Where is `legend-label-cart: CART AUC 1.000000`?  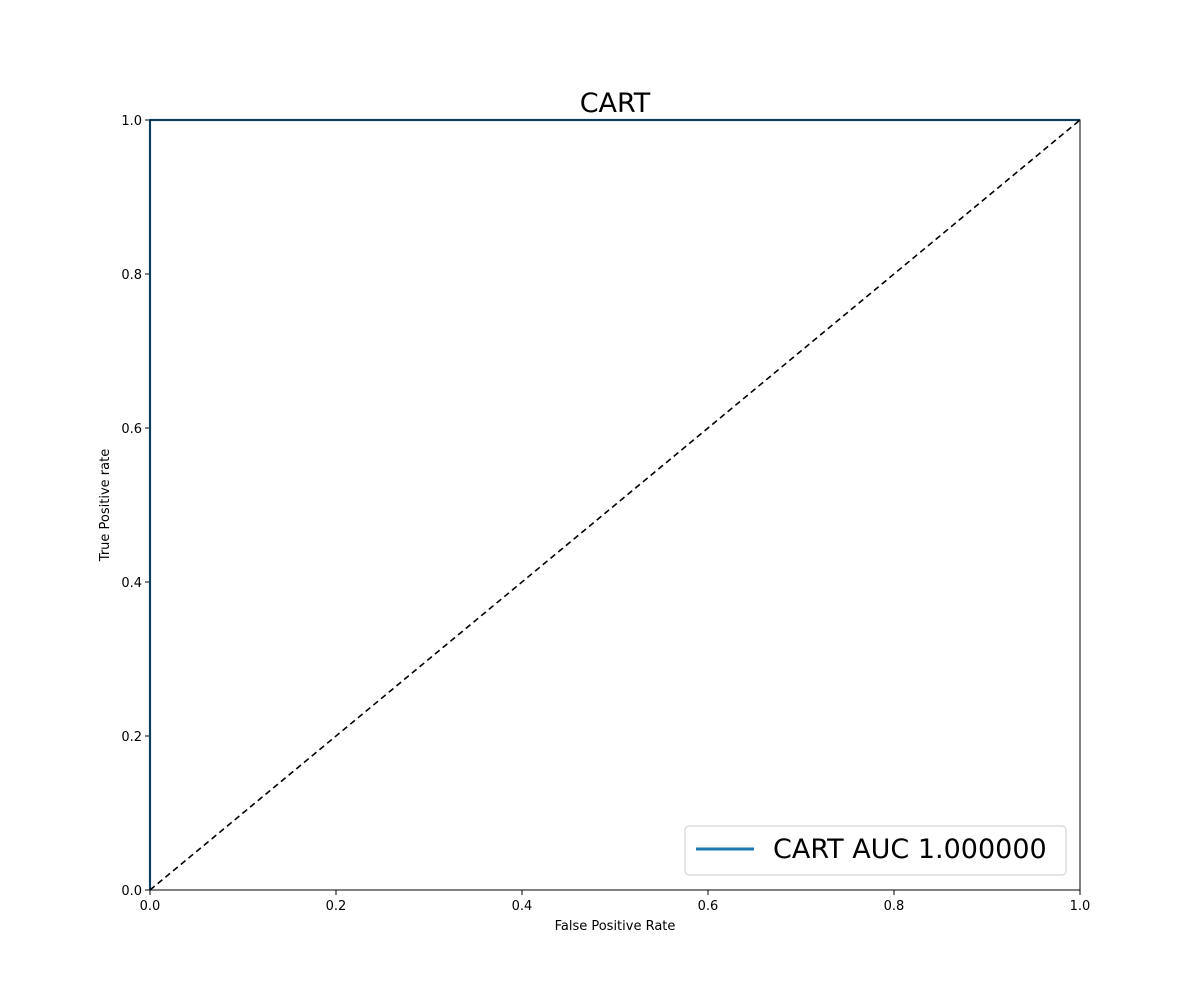
legend-label-cart: CART AUC 1.000000 is located at coordinates (910, 849).